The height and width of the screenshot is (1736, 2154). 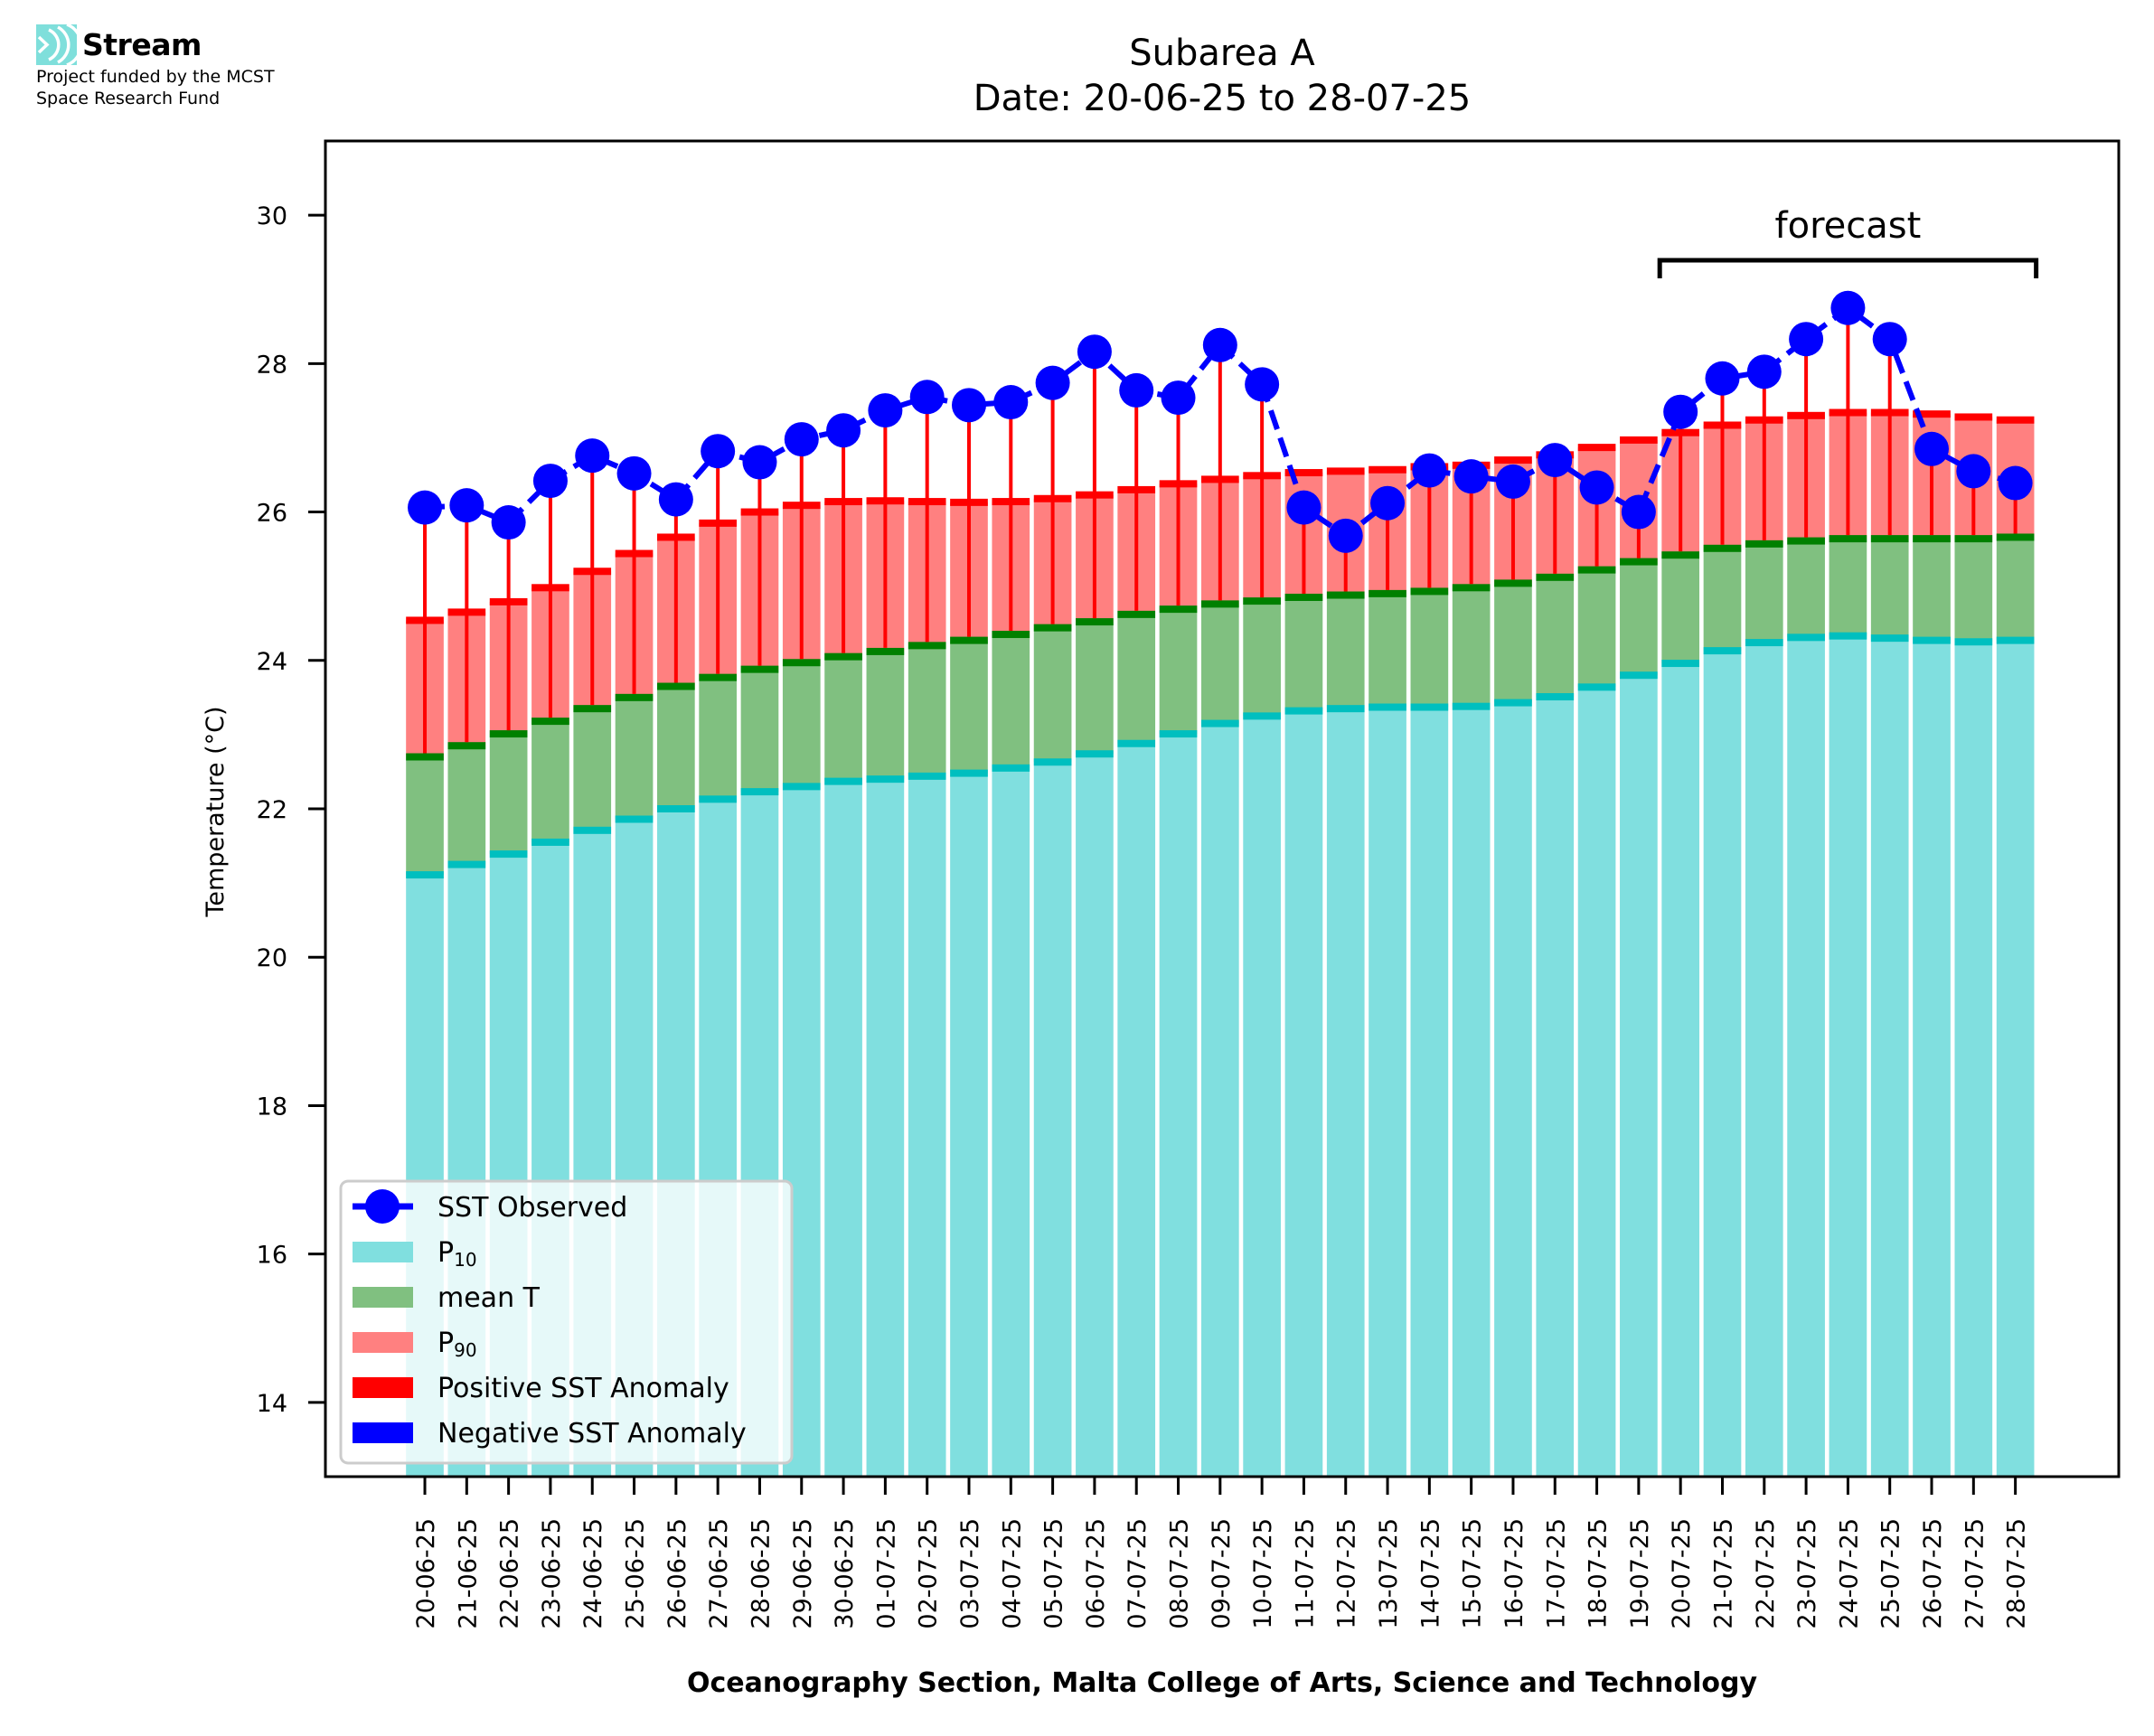 I want to click on x-tick-label: 12-07-25, so click(x=1347, y=1574).